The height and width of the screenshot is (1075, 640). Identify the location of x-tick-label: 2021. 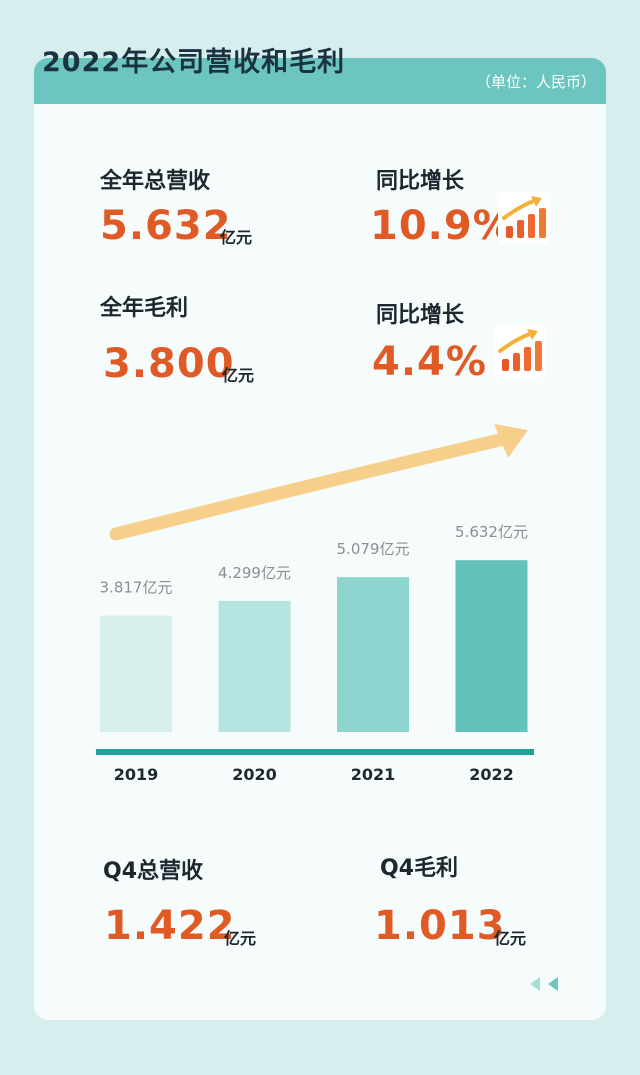
(373, 774).